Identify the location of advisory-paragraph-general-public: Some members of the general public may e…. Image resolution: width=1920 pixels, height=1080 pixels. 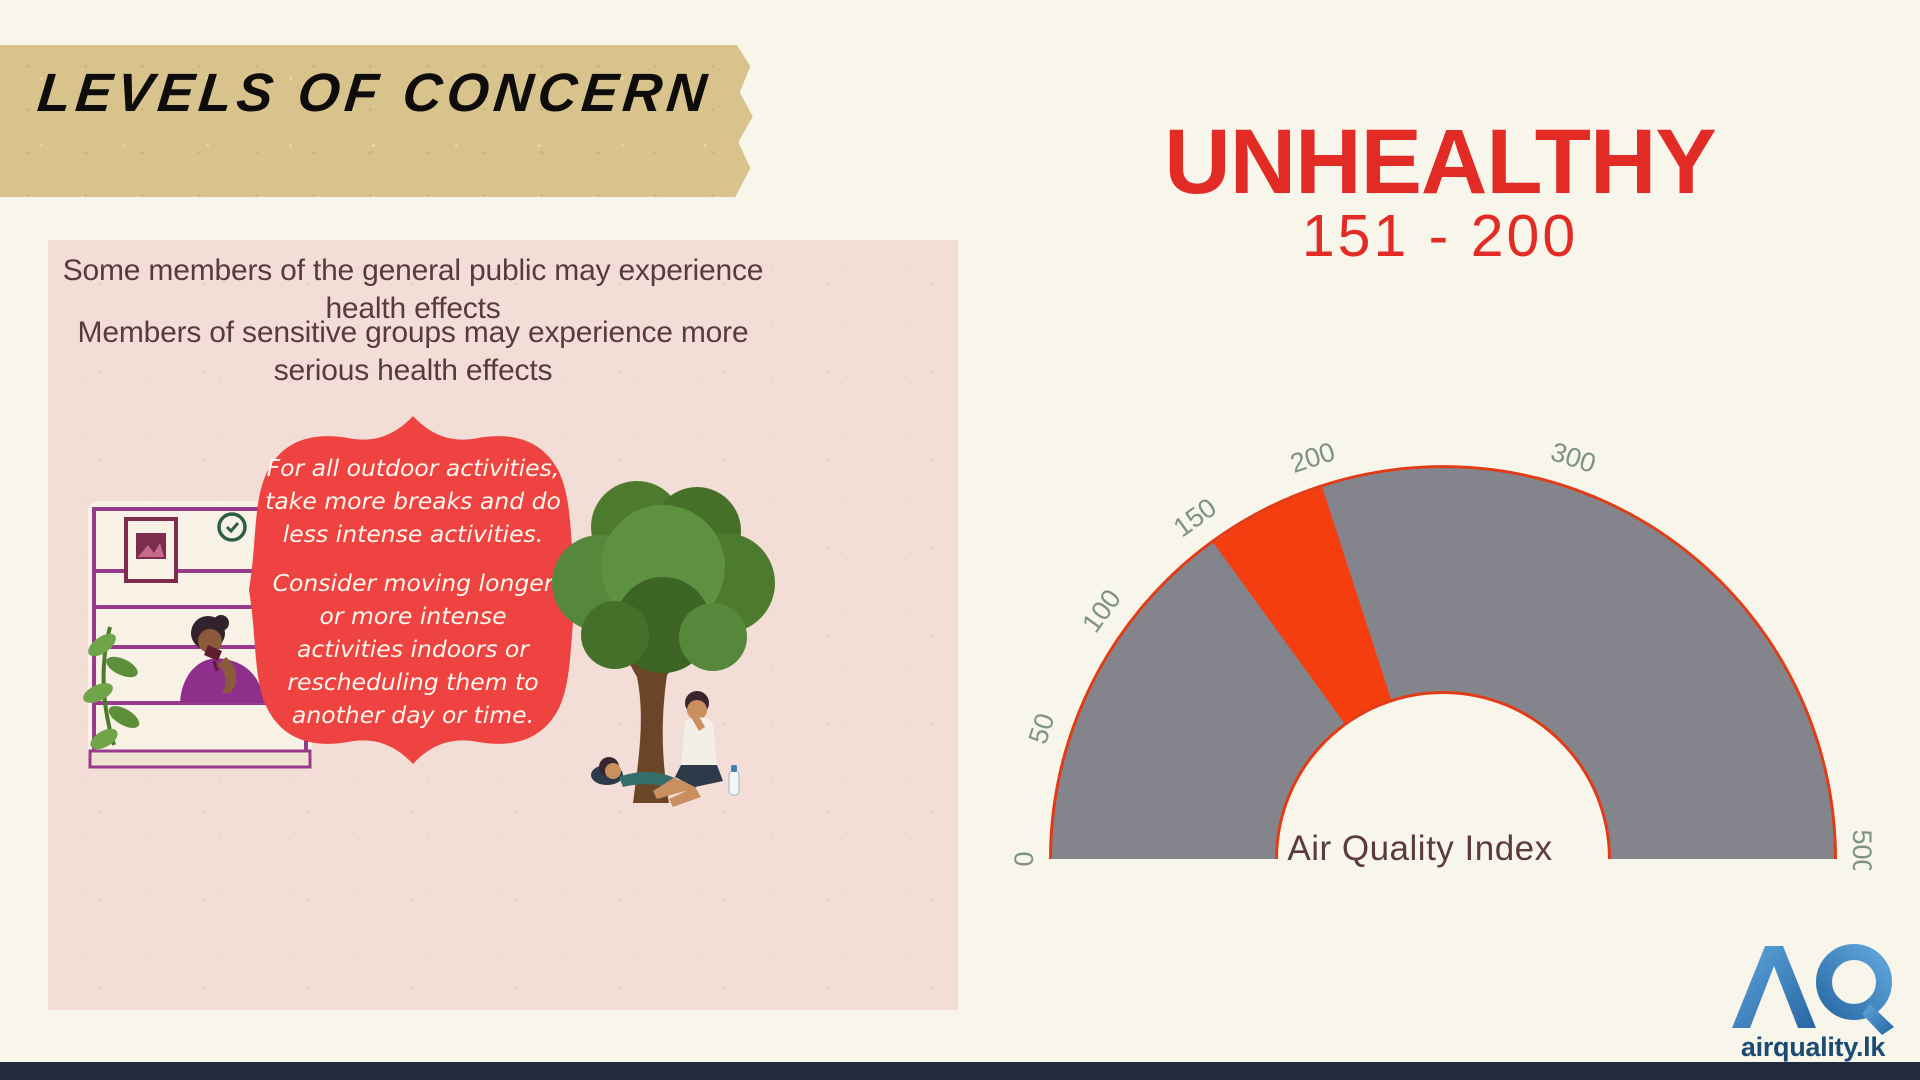
(413, 289).